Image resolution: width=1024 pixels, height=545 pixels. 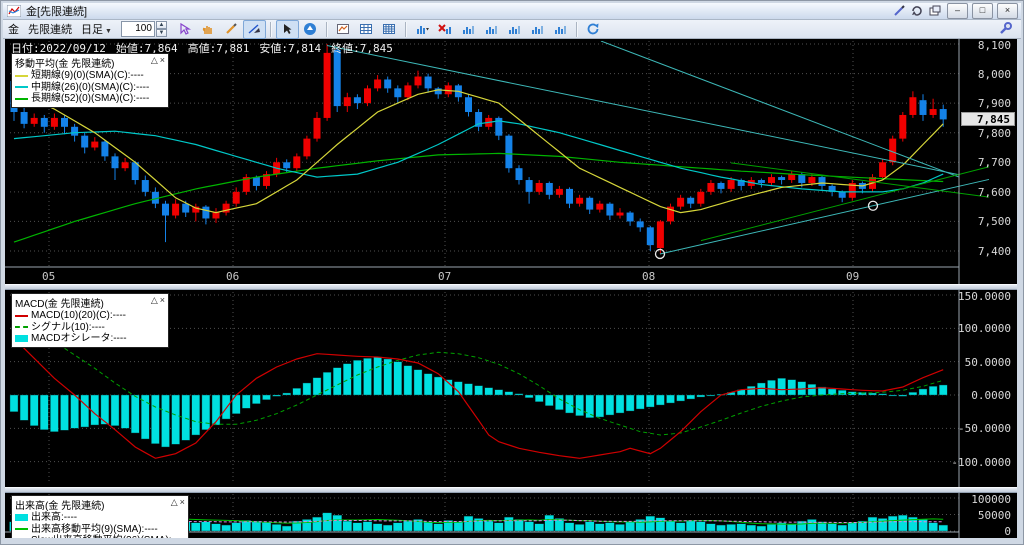 What do you see at coordinates (59, 304) in the screenshot?
I see `legend-title: MACD(金 先限連続)` at bounding box center [59, 304].